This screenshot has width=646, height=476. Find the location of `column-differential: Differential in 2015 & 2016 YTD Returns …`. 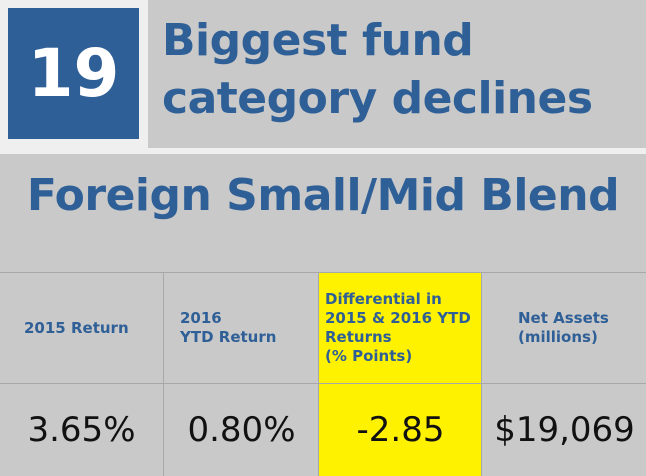

column-differential: Differential in 2015 & 2016 YTD Returns … is located at coordinates (400, 374).